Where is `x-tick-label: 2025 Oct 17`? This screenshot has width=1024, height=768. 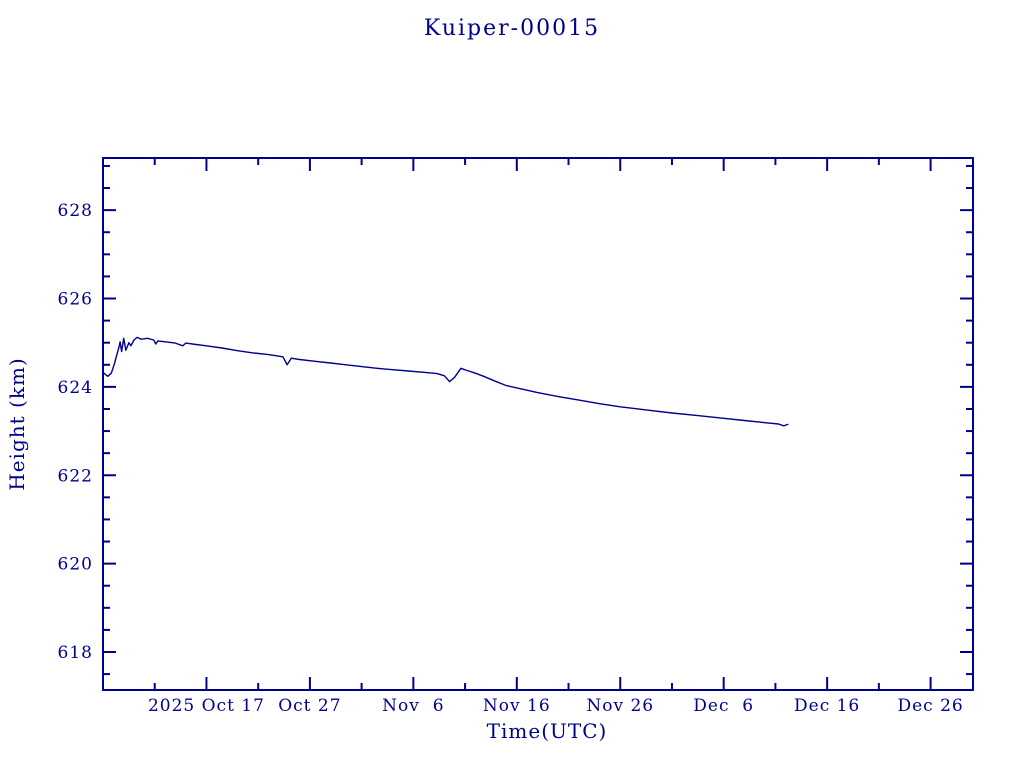
x-tick-label: 2025 Oct 17 is located at coordinates (206, 706).